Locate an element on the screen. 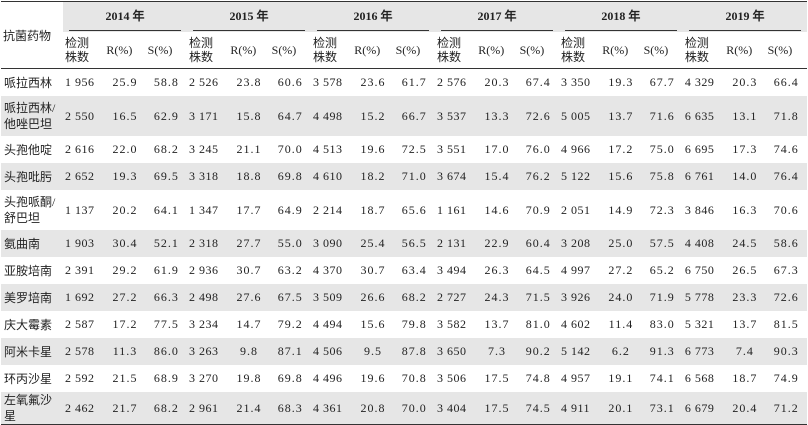 This screenshot has width=808, height=425. resistance-cell: 30.4 is located at coordinates (125, 243).